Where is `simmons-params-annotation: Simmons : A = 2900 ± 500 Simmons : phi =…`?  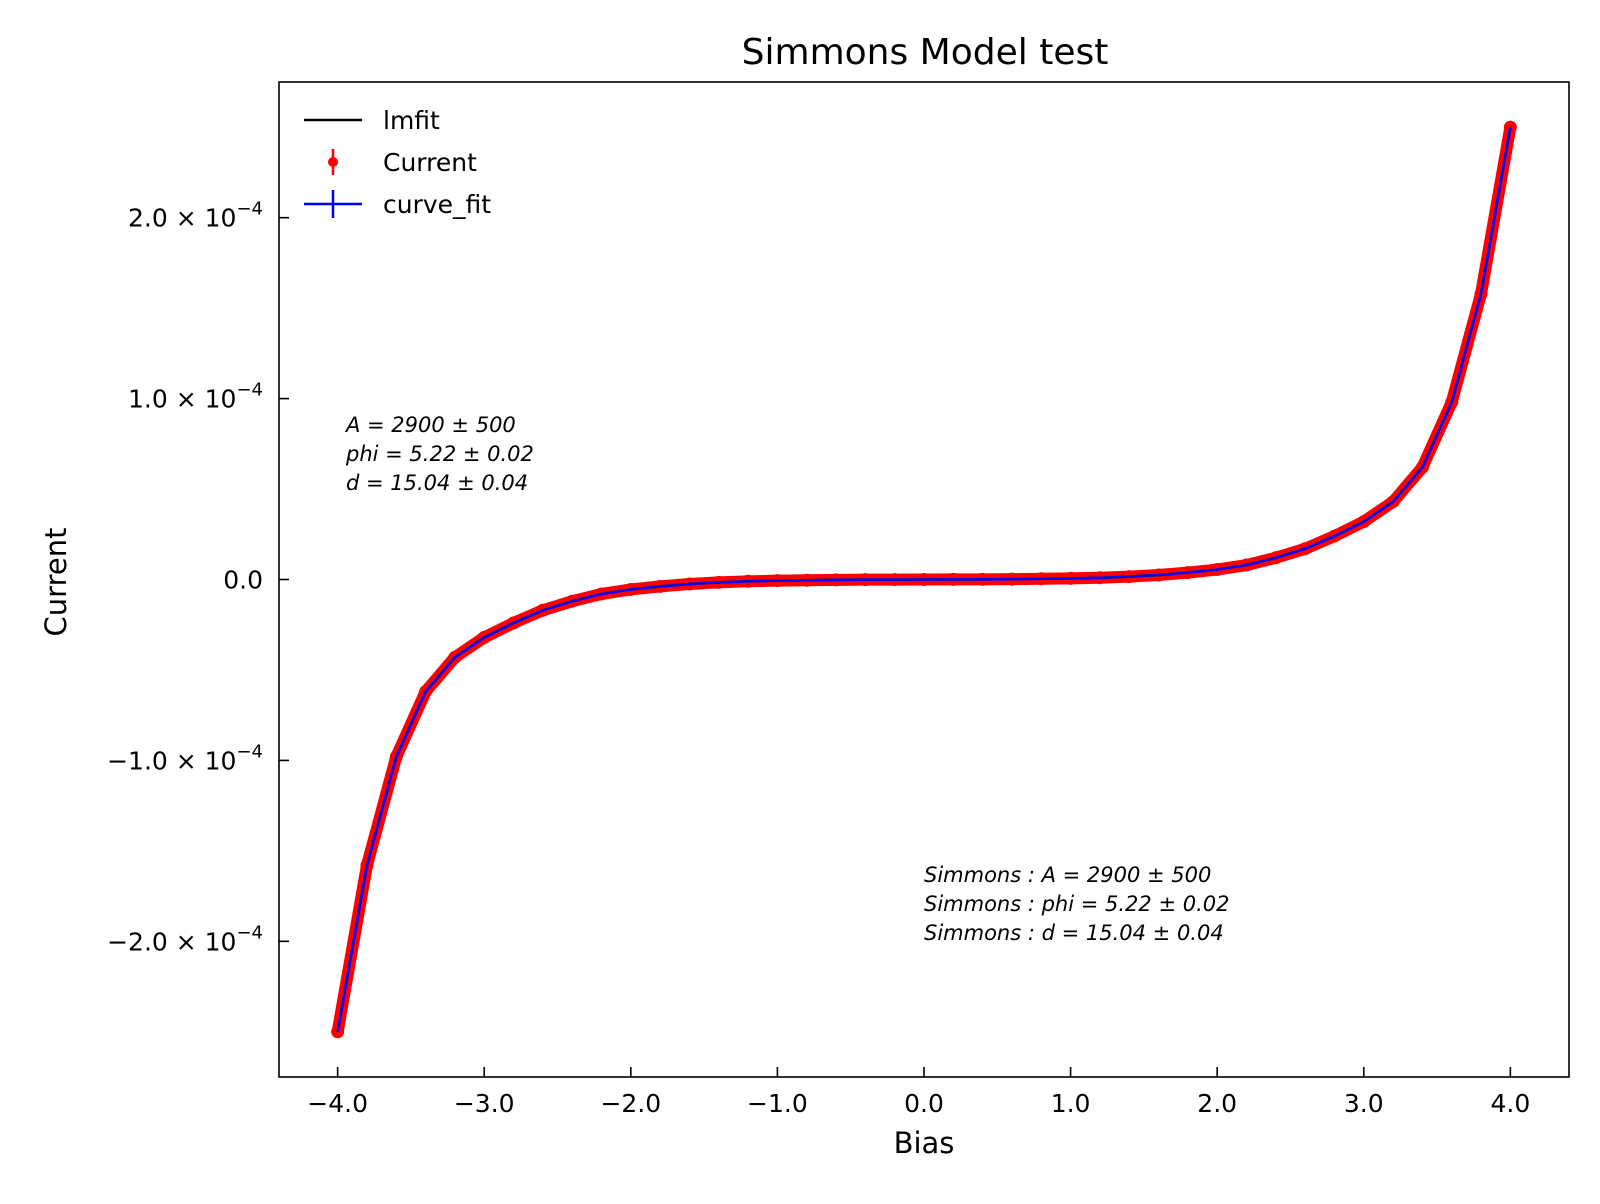
simmons-params-annotation: Simmons : A = 2900 ± 500 Simmons : phi =… is located at coordinates (1076, 904).